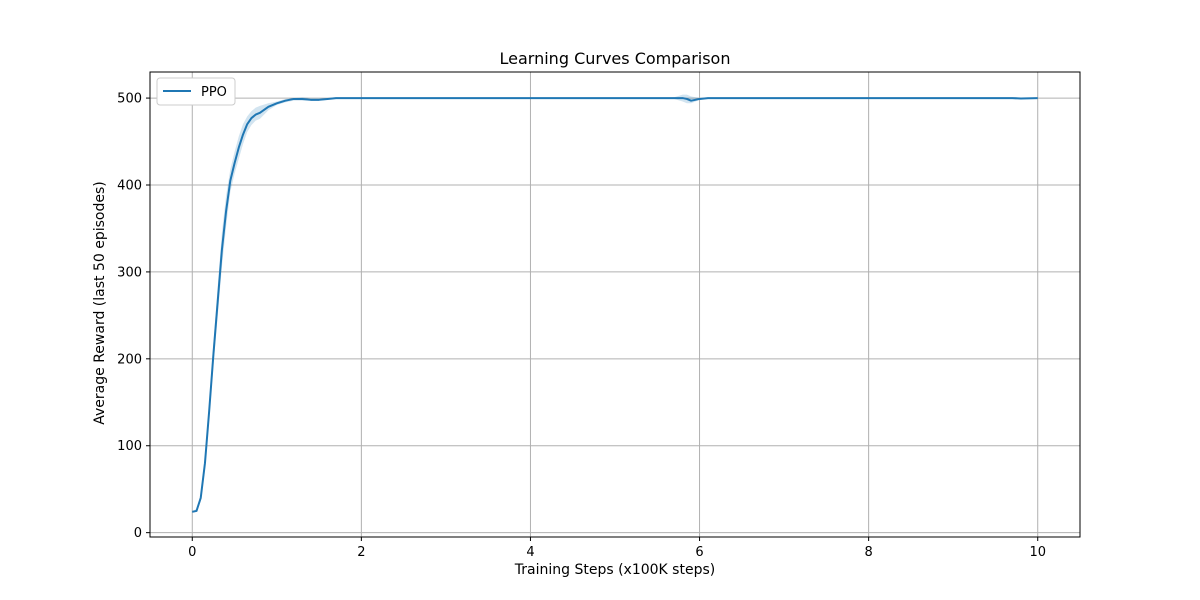  I want to click on x-axis-label: Training Steps (x100K steps), so click(614, 570).